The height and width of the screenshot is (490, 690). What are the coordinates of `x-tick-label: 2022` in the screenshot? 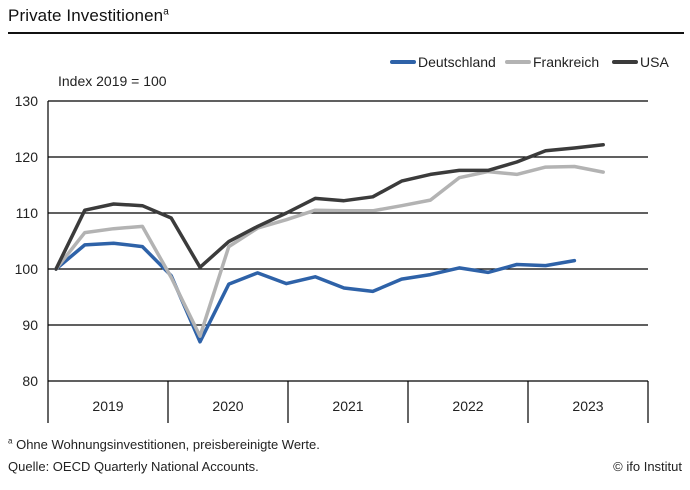 It's located at (467, 406).